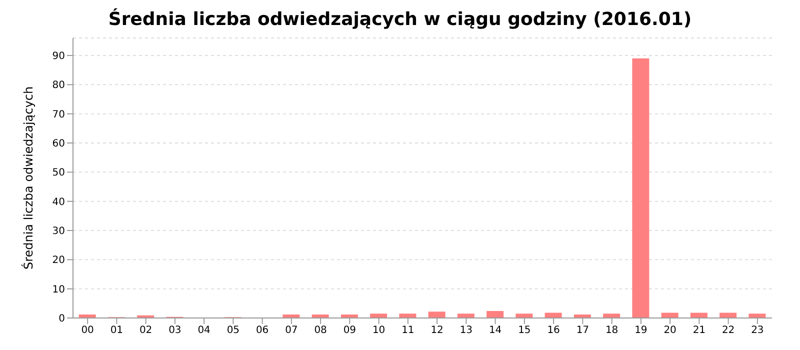 This screenshot has width=800, height=350. What do you see at coordinates (495, 330) in the screenshot?
I see `x-tick-label: 14` at bounding box center [495, 330].